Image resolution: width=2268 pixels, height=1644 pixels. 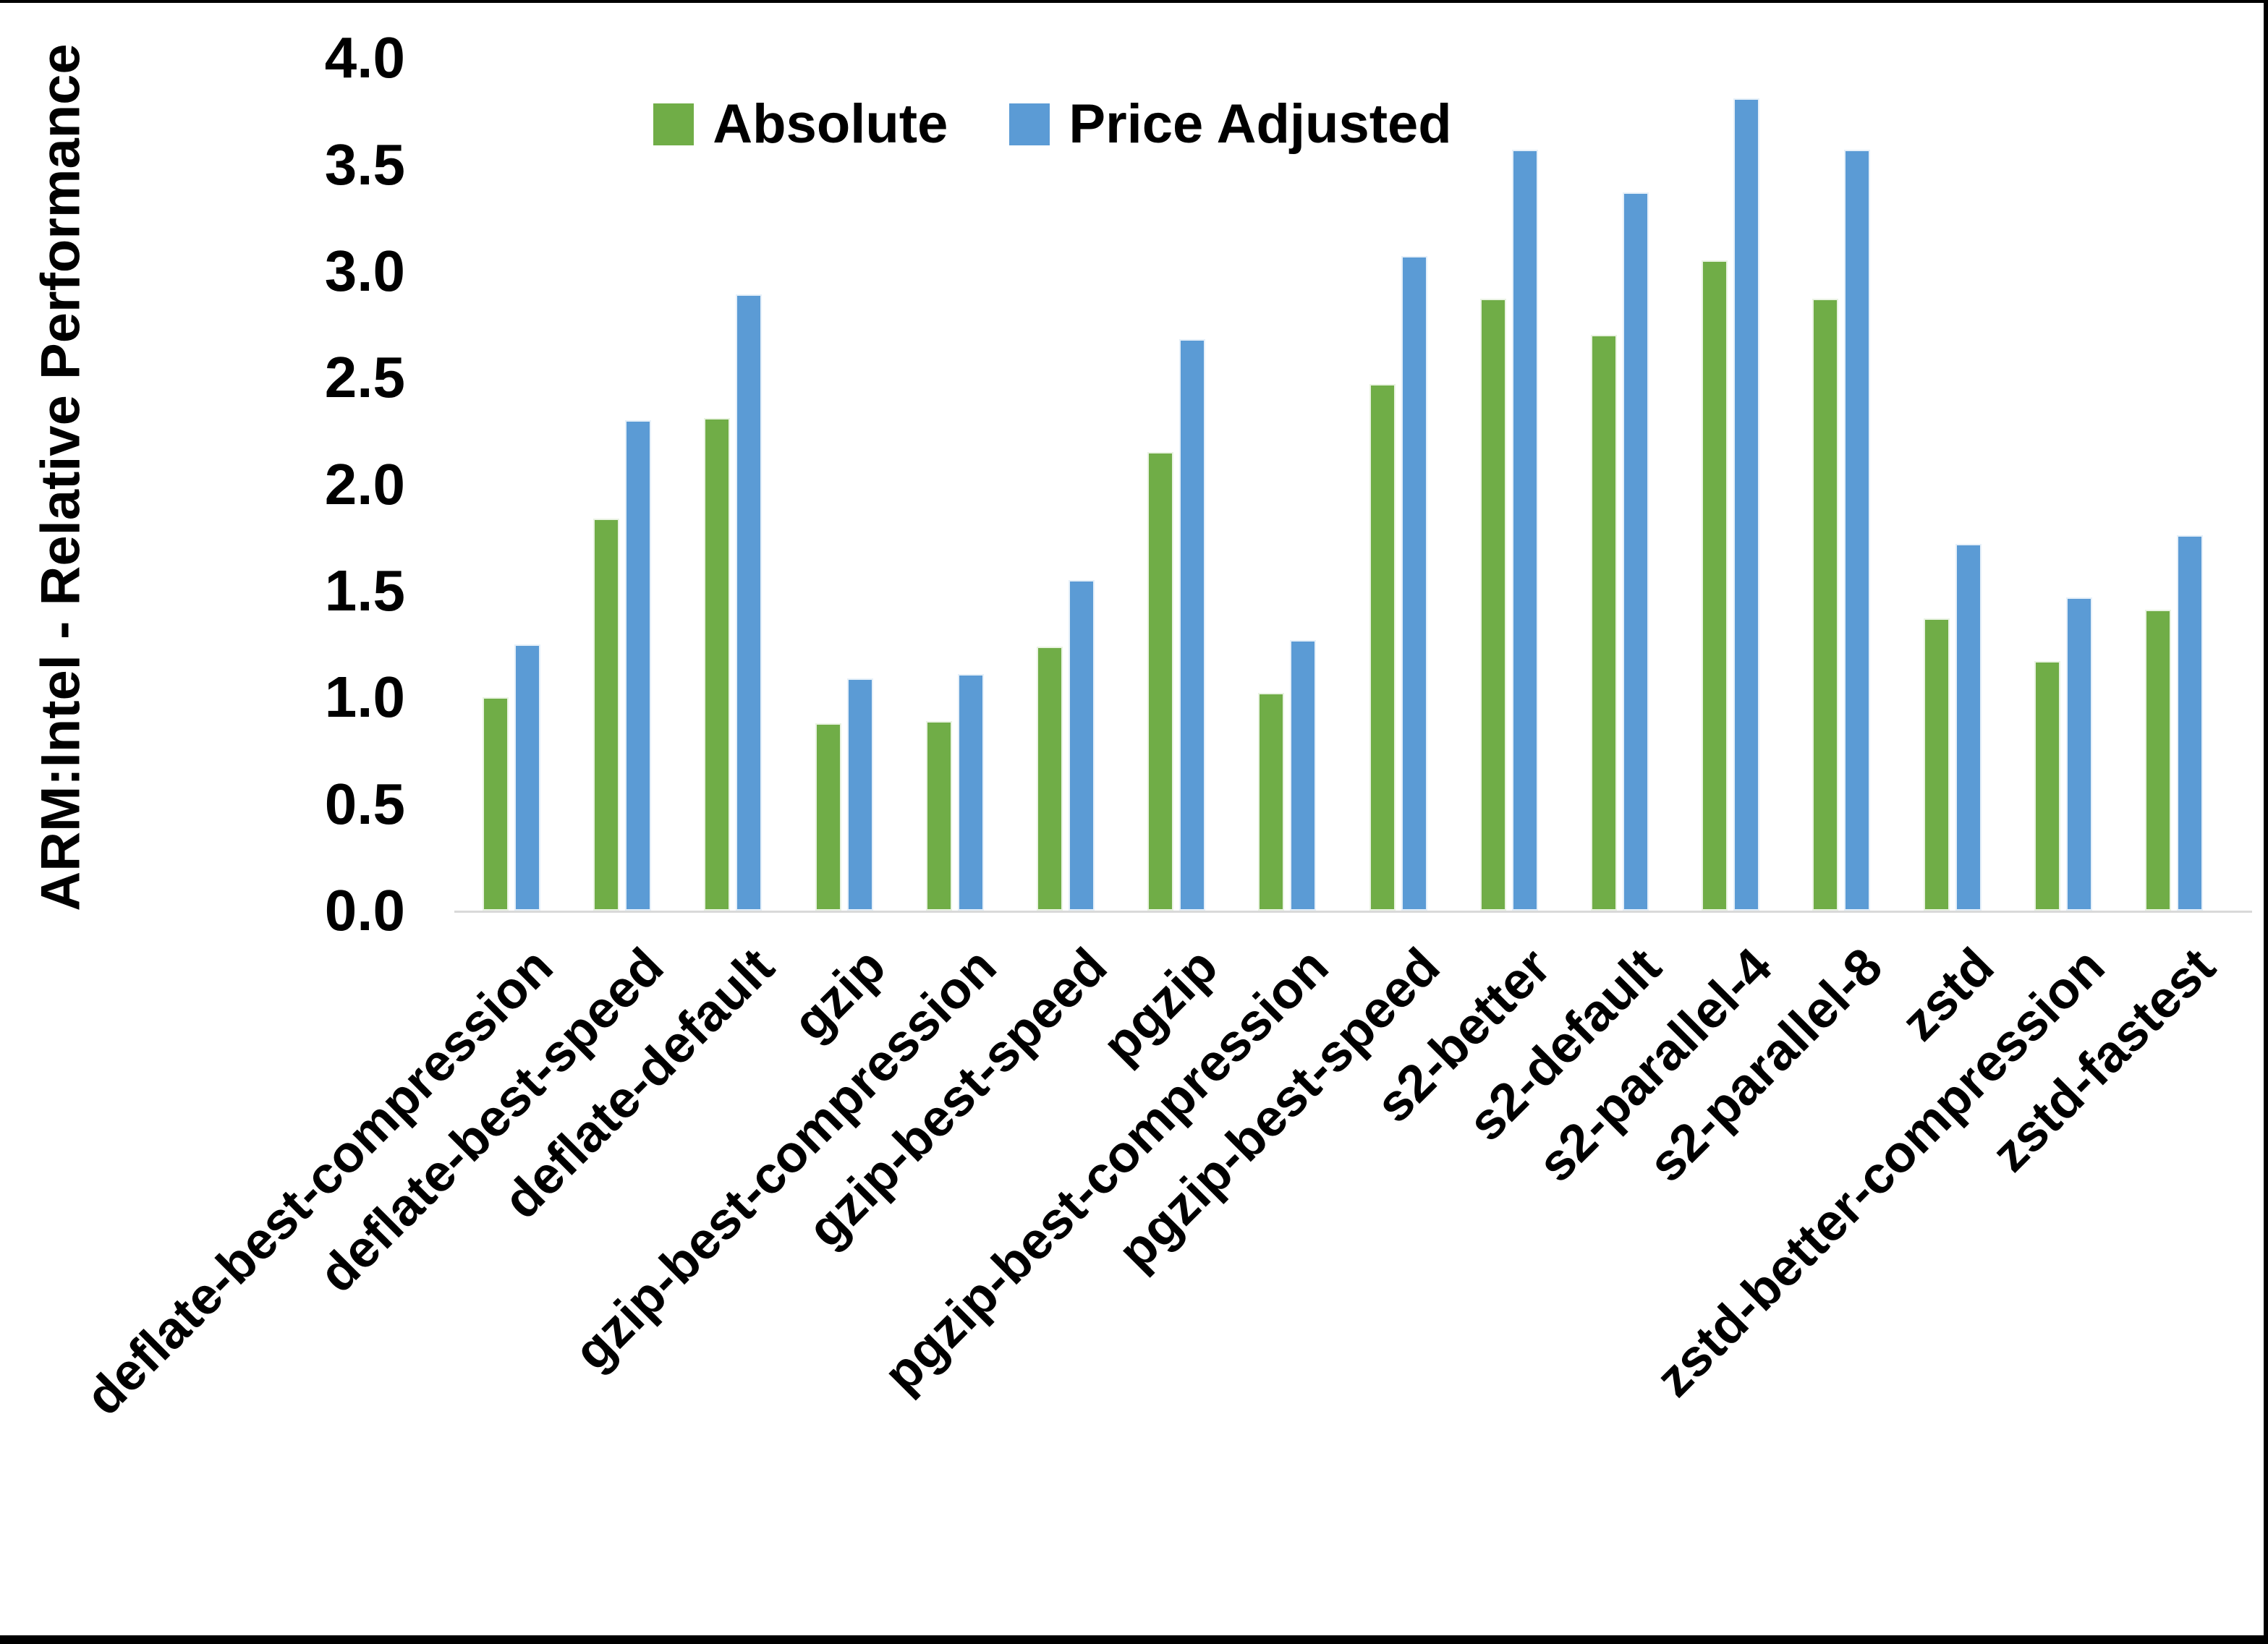 What do you see at coordinates (749, 602) in the screenshot?
I see `bar-price-adjusted-deflate-default` at bounding box center [749, 602].